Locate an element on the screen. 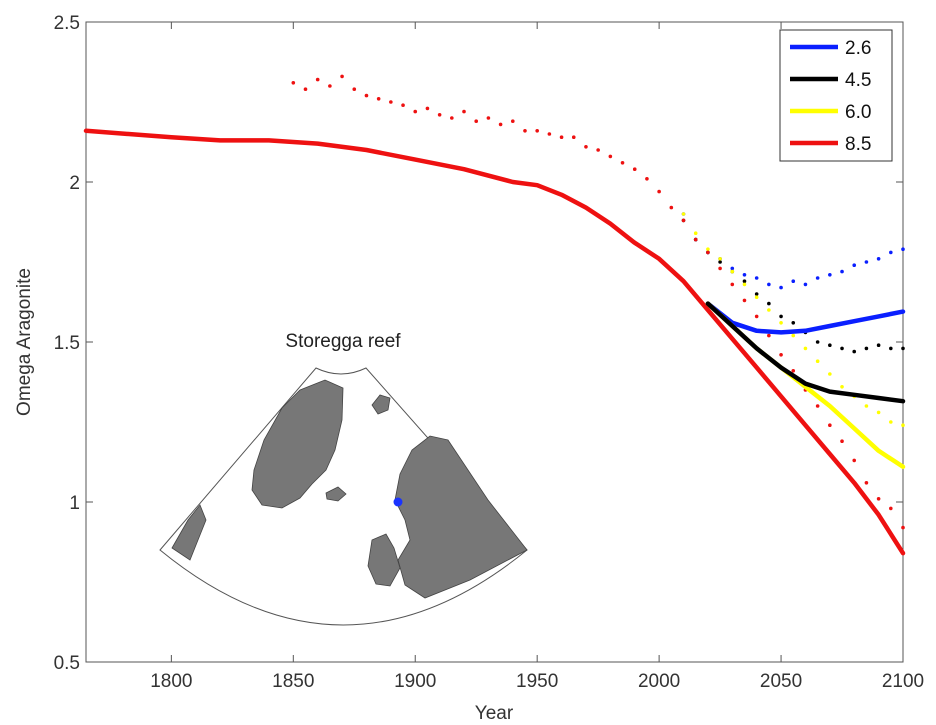 This screenshot has width=936, height=725. y-axis-title: Omega Aragonite is located at coordinates (24, 342).